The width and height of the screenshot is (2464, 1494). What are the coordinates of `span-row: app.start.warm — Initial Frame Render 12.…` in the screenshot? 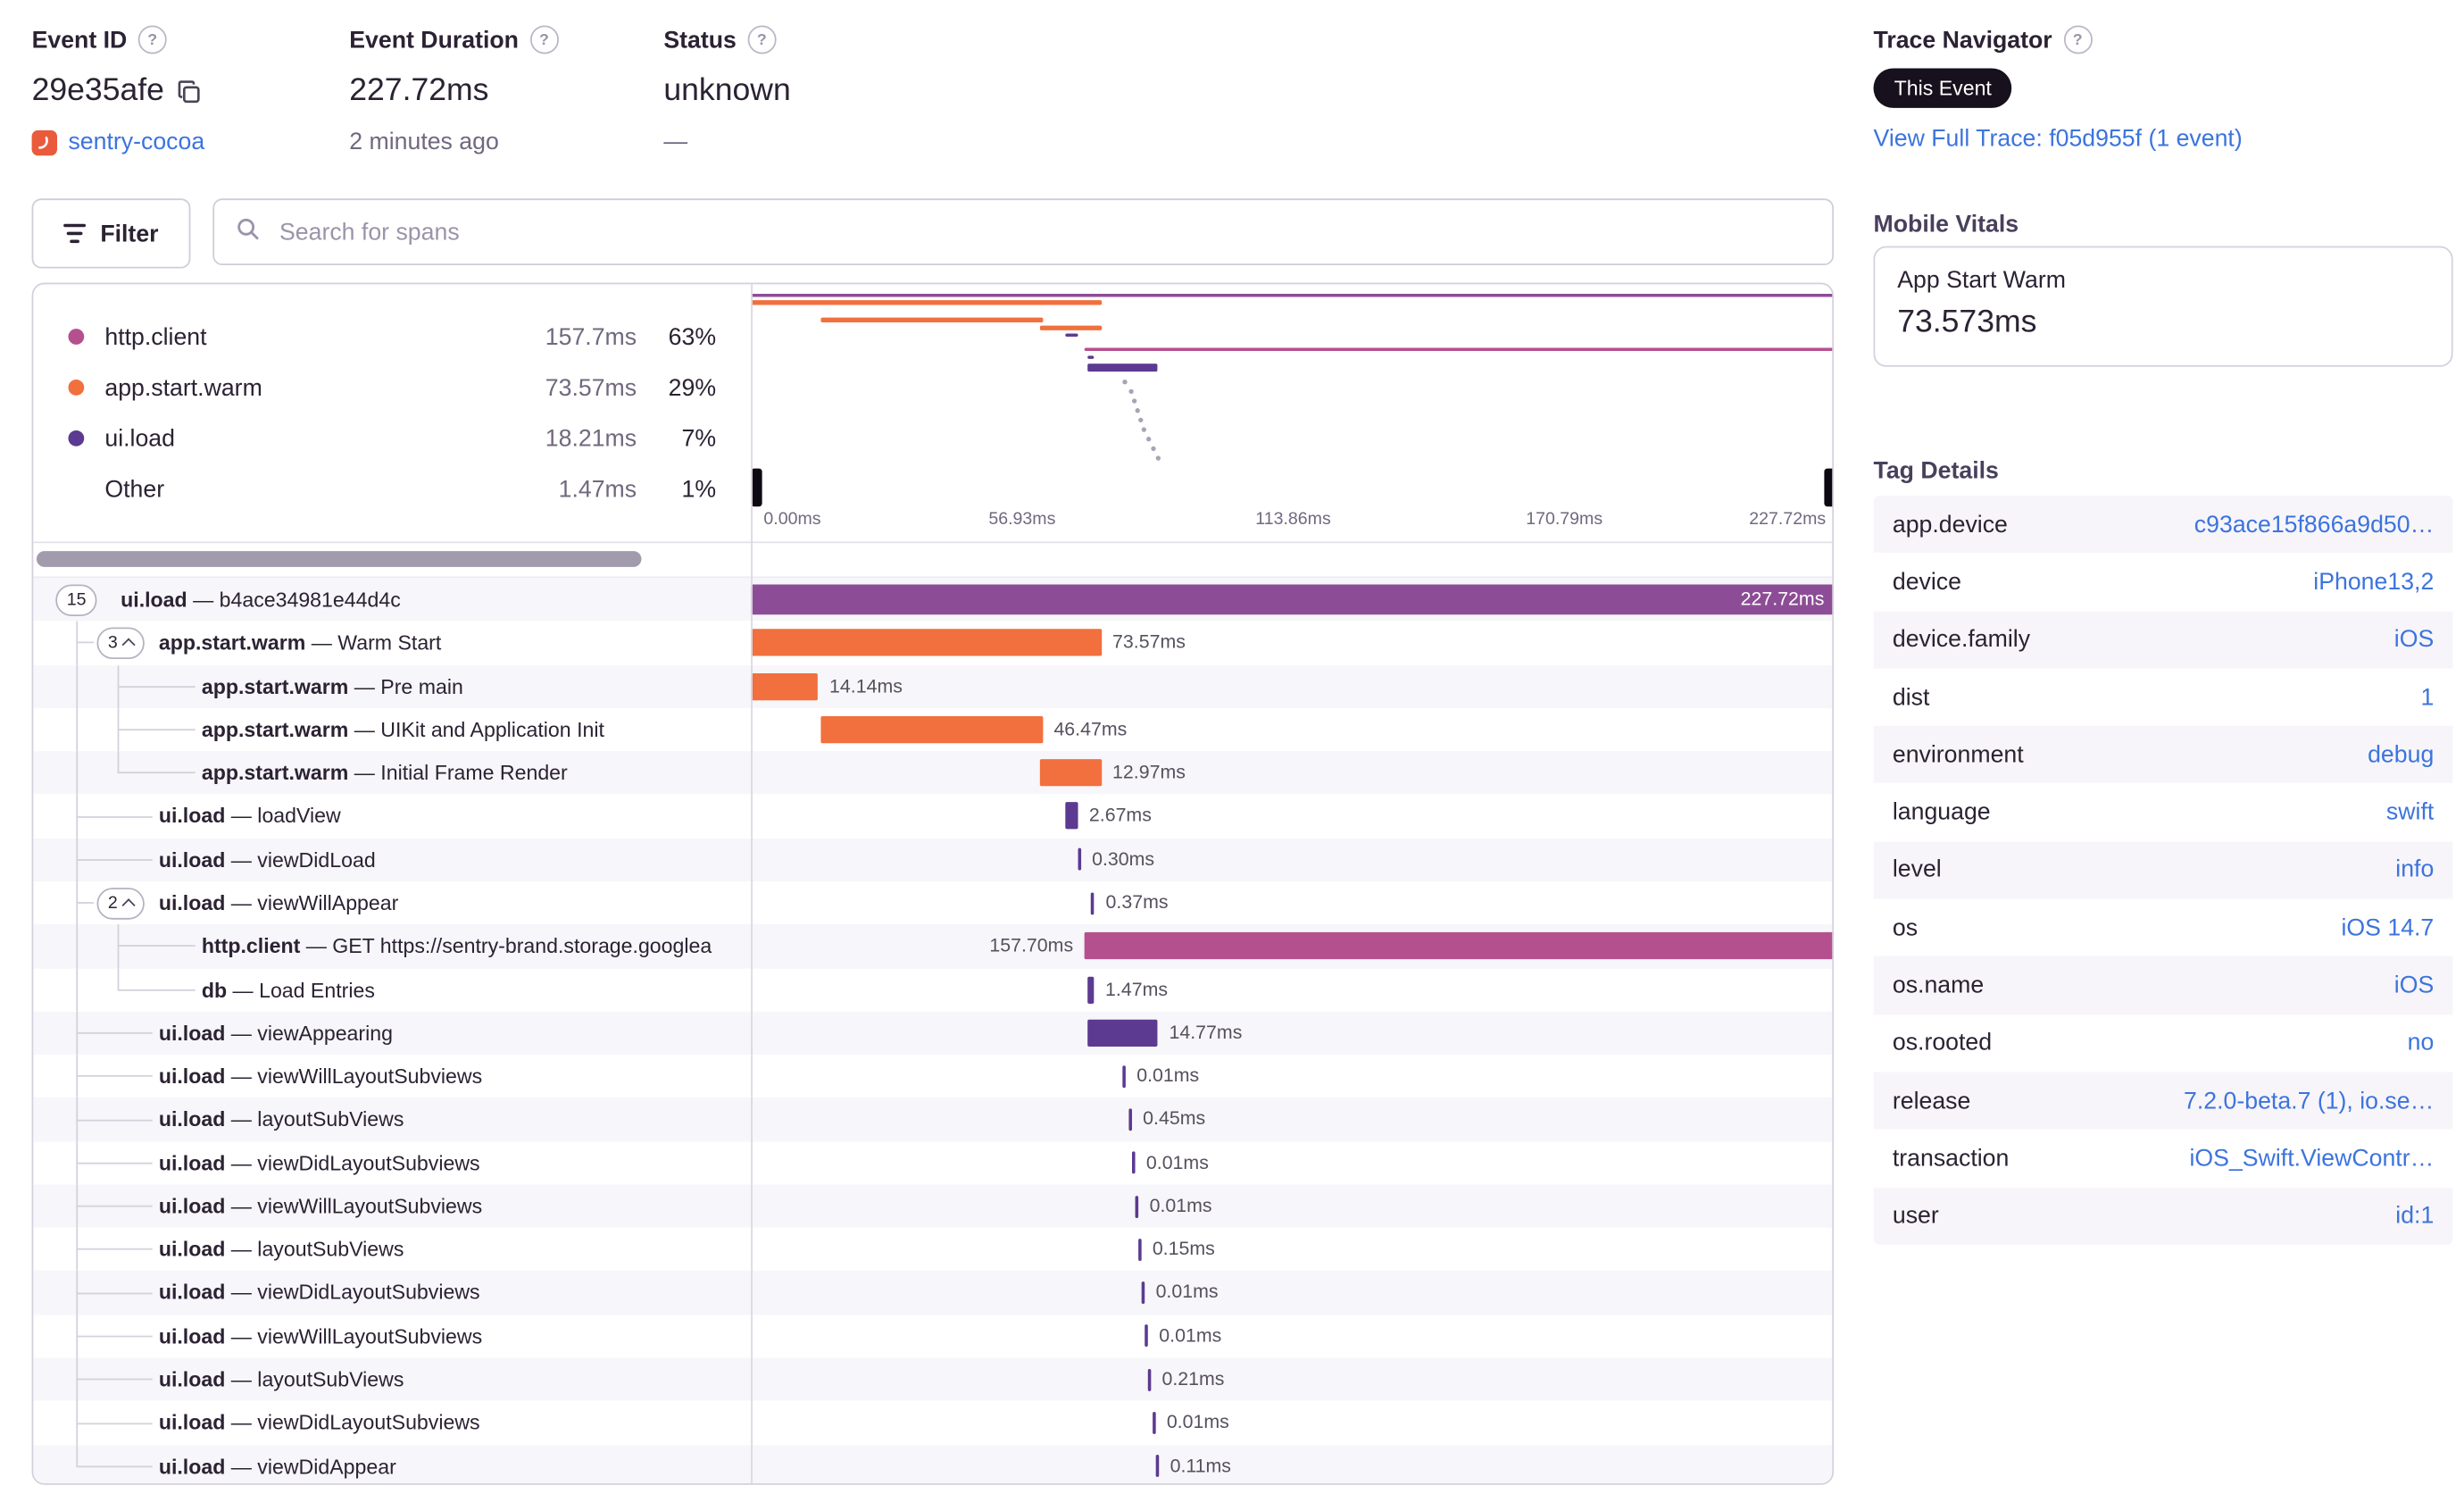 It's located at (933, 773).